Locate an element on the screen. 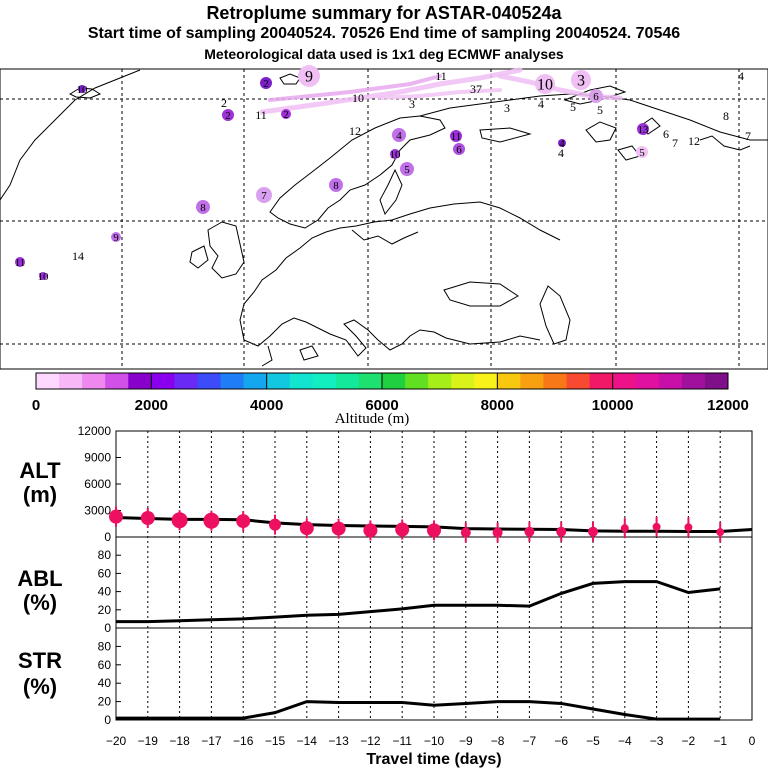 The height and width of the screenshot is (768, 768). str-label: STR is located at coordinates (40, 660).